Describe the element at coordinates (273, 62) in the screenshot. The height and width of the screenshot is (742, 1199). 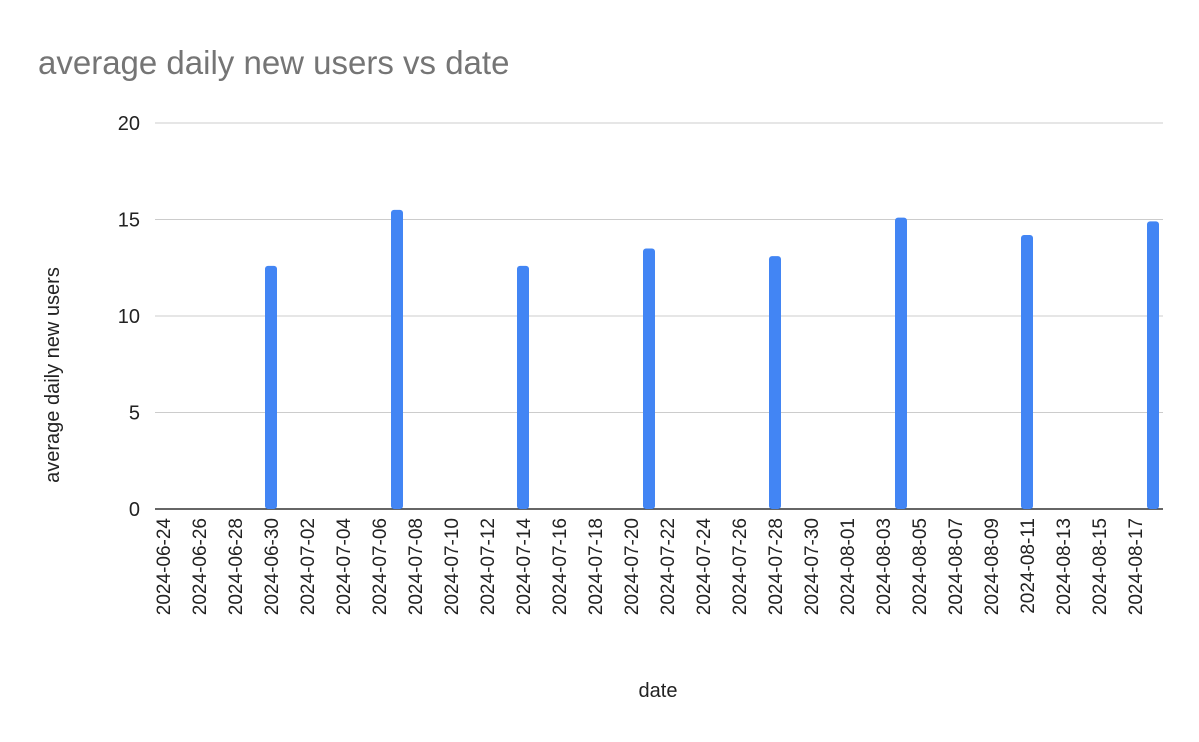
I see `chart-title: average daily new users vs date` at that location.